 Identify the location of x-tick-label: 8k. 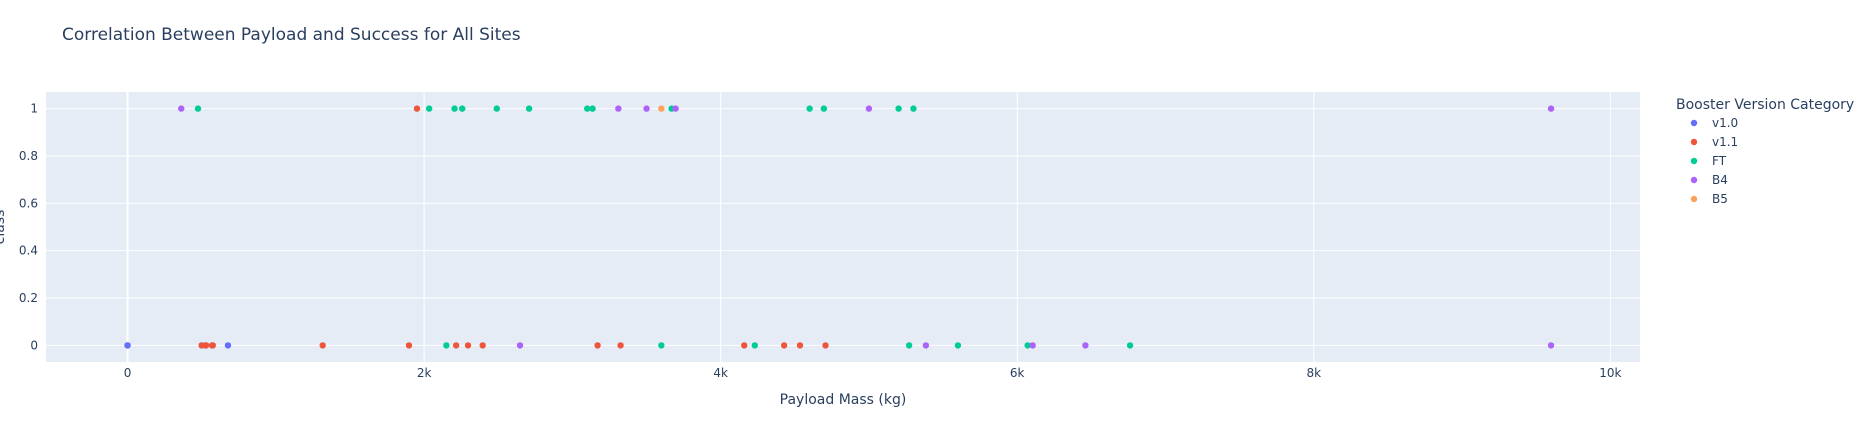
(1313, 373).